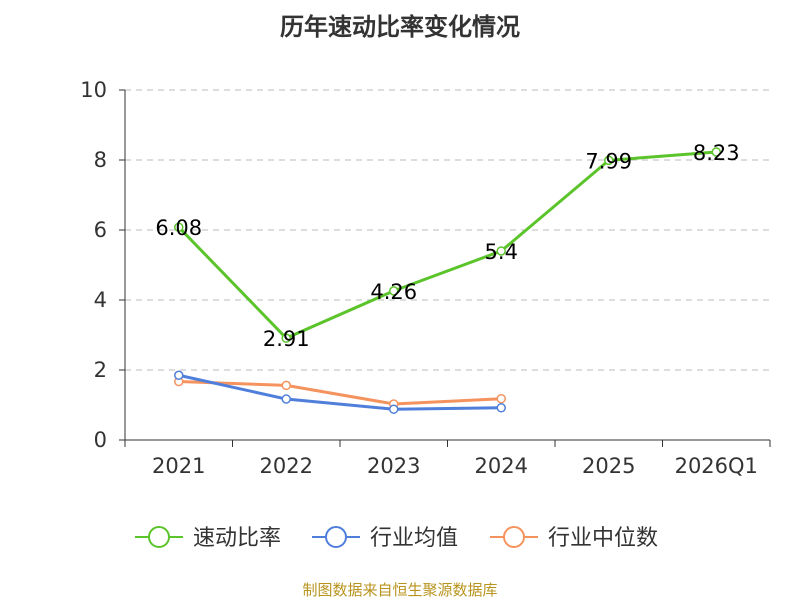 The width and height of the screenshot is (800, 600). I want to click on y-tick-label: 10, so click(93, 90).